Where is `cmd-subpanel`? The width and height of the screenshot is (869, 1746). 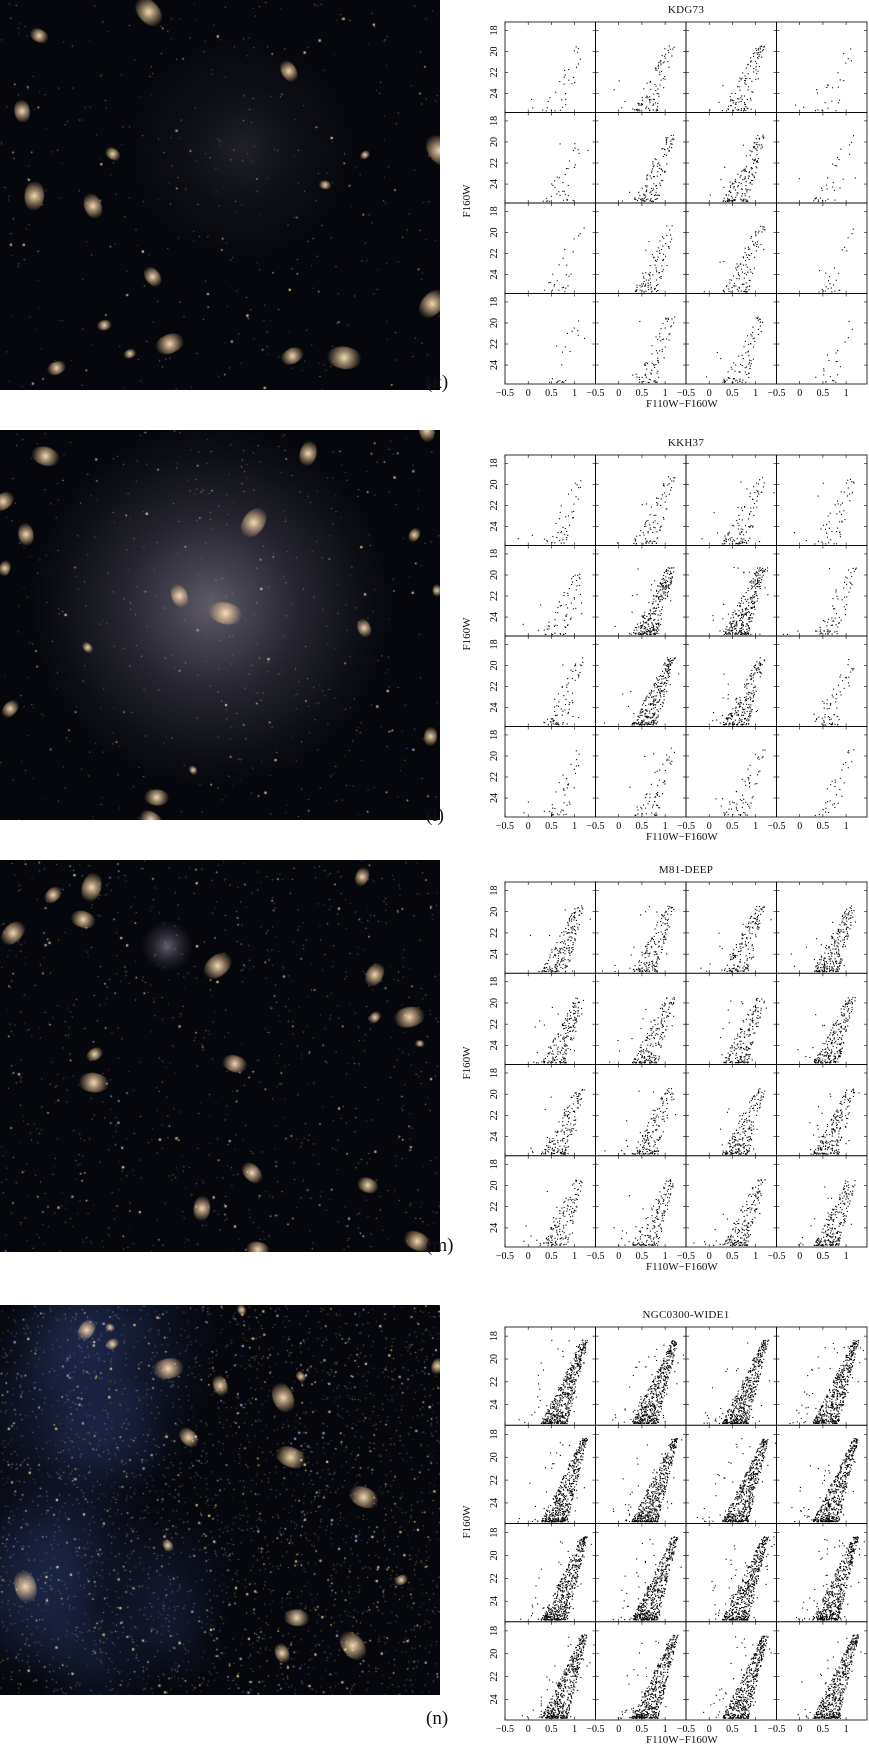
cmd-subpanel is located at coordinates (822, 591).